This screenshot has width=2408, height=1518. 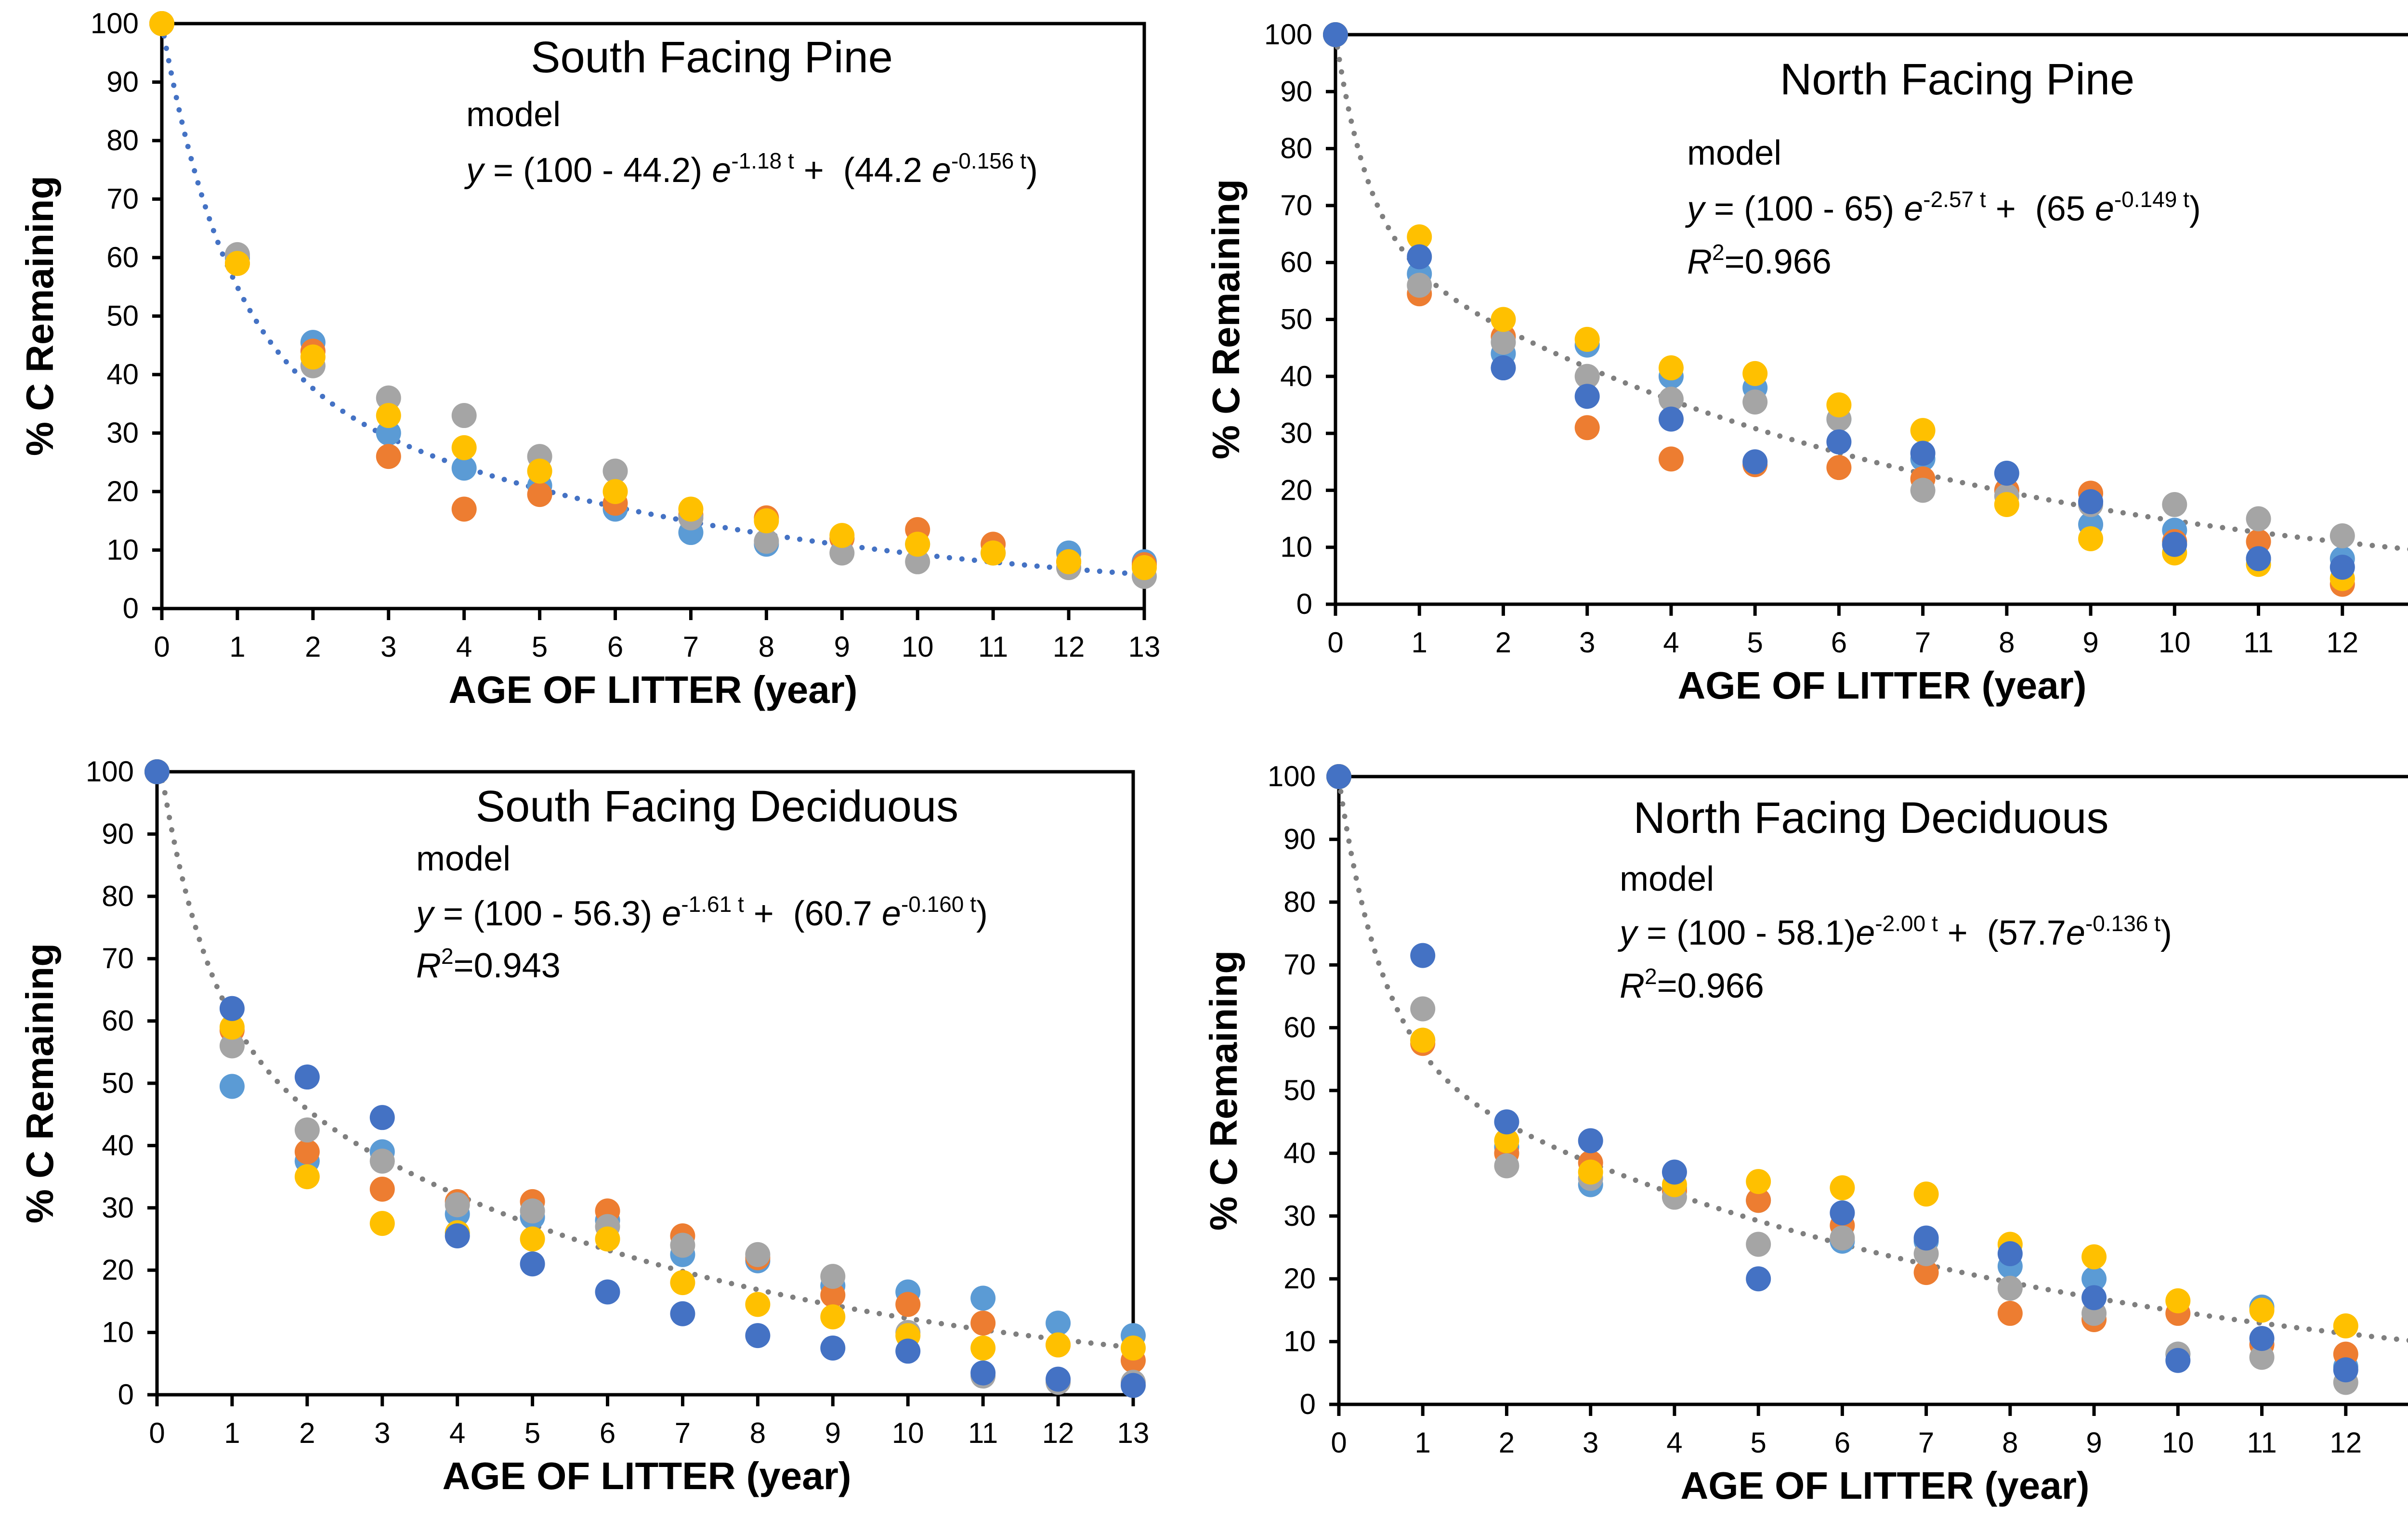 What do you see at coordinates (307, 1433) in the screenshot?
I see `x-tick-label: 2` at bounding box center [307, 1433].